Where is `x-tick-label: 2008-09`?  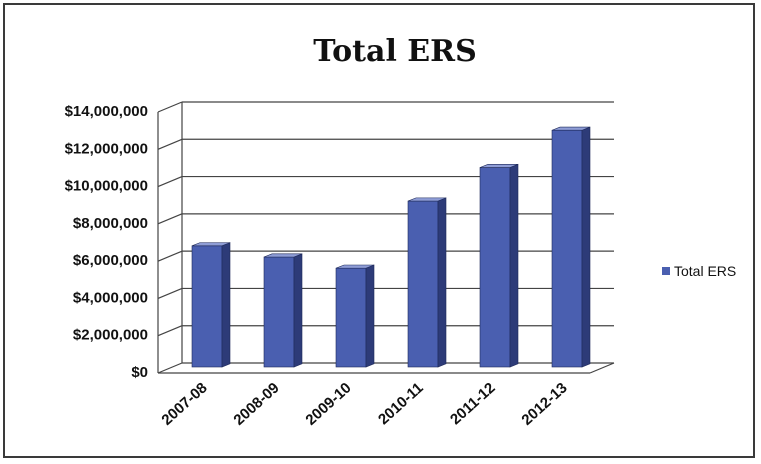 x-tick-label: 2008-09 is located at coordinates (256, 403).